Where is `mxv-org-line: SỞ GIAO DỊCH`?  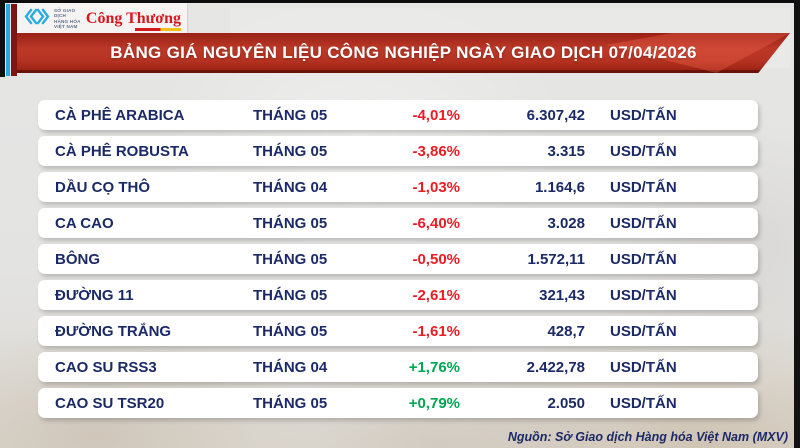 mxv-org-line: SỞ GIAO DỊCH is located at coordinates (65, 13).